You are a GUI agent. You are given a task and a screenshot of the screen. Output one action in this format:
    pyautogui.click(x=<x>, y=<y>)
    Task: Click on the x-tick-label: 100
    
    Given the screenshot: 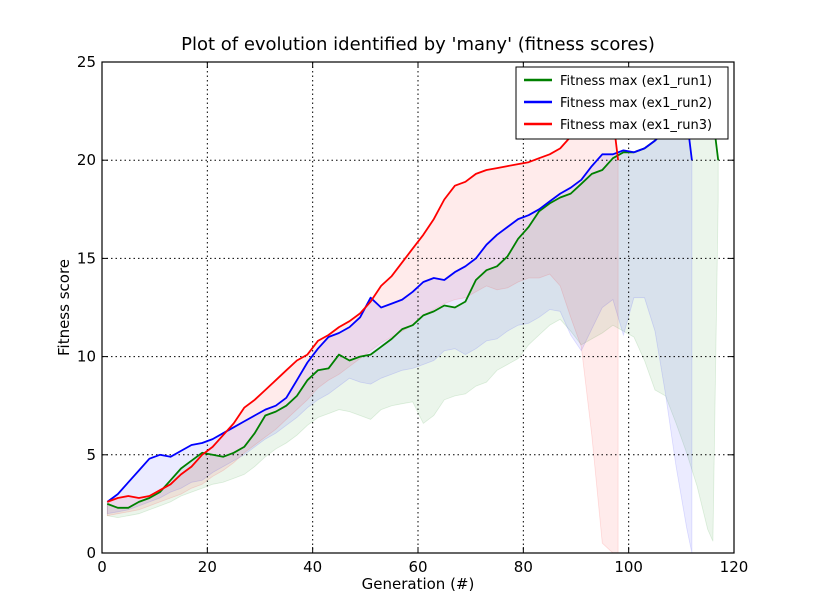 What is the action you would take?
    pyautogui.click(x=628, y=567)
    